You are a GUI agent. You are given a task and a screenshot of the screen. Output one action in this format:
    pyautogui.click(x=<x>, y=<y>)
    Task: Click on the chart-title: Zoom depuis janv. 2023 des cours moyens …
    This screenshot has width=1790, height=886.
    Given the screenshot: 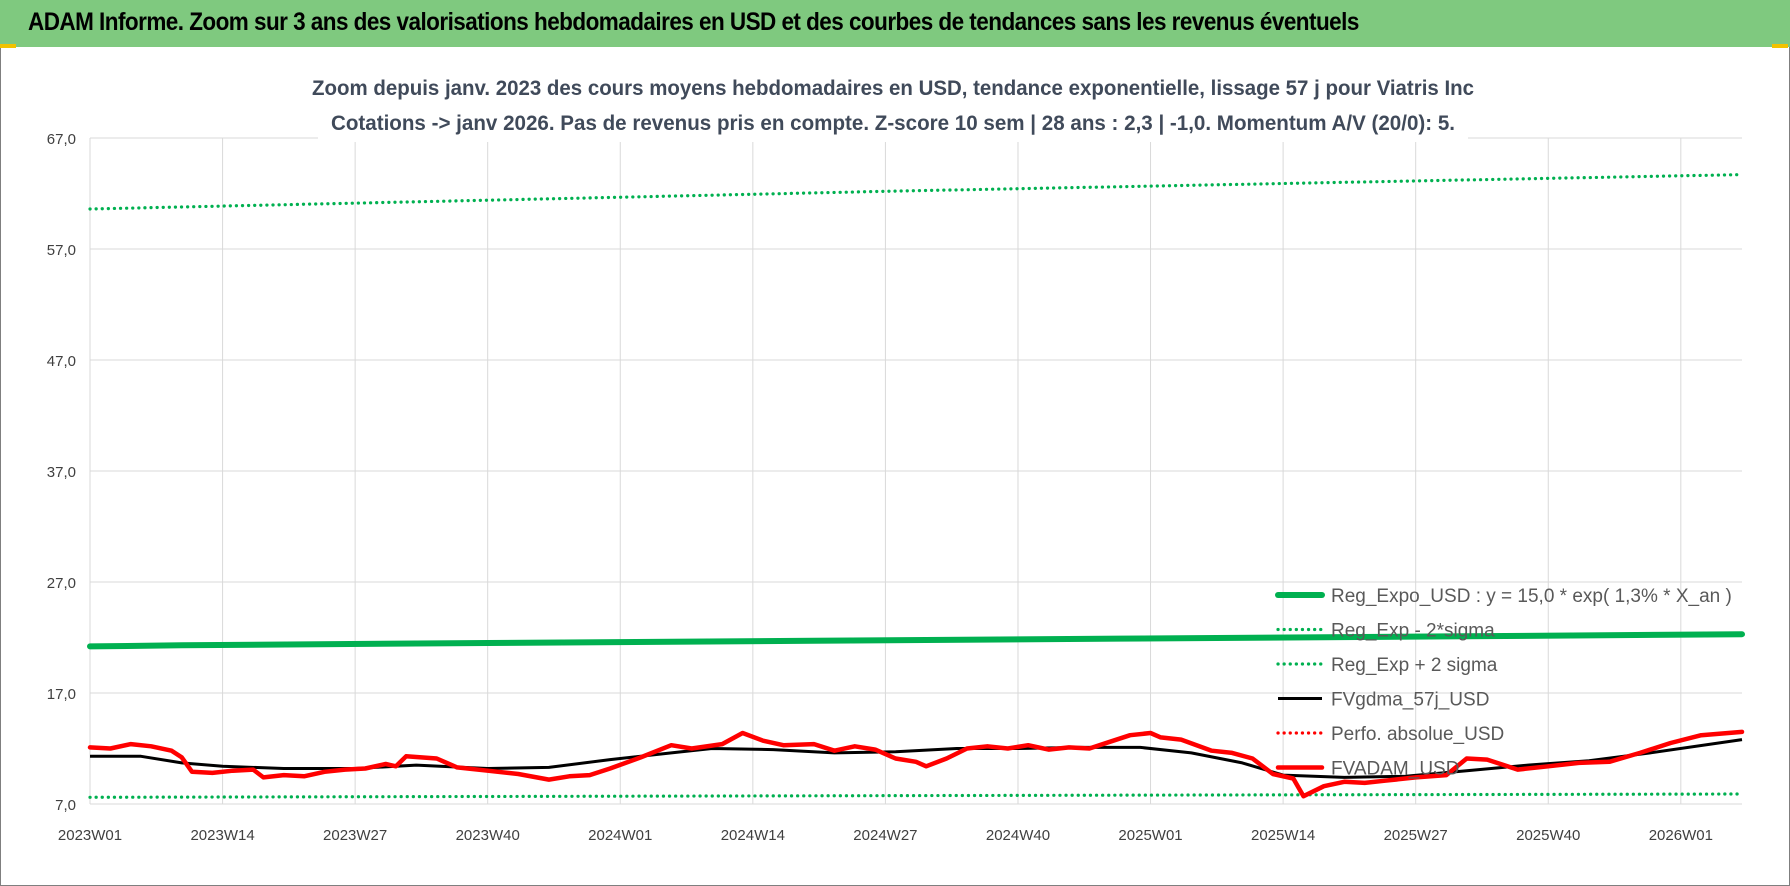 What is the action you would take?
    pyautogui.click(x=893, y=104)
    